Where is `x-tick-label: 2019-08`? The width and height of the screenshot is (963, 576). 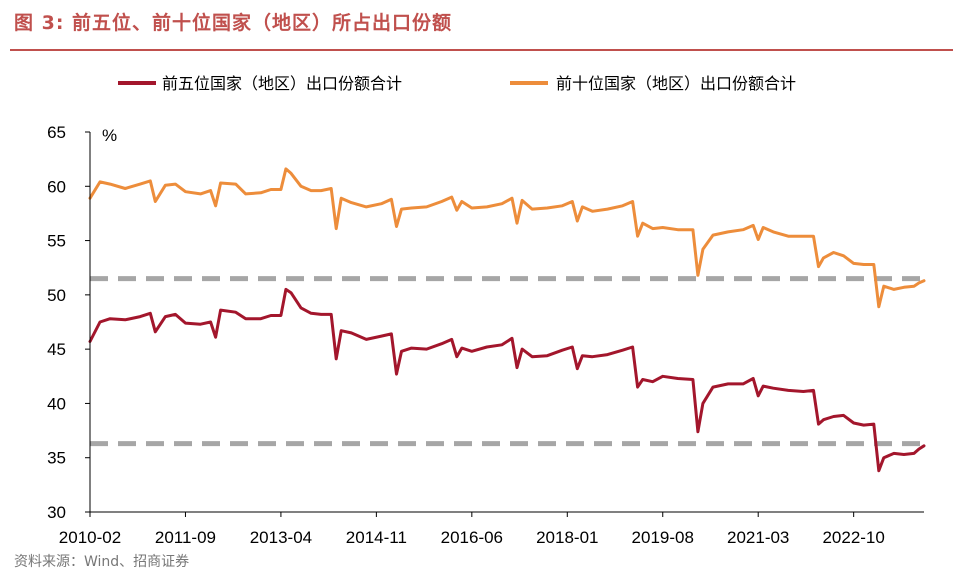
x-tick-label: 2019-08 is located at coordinates (663, 536).